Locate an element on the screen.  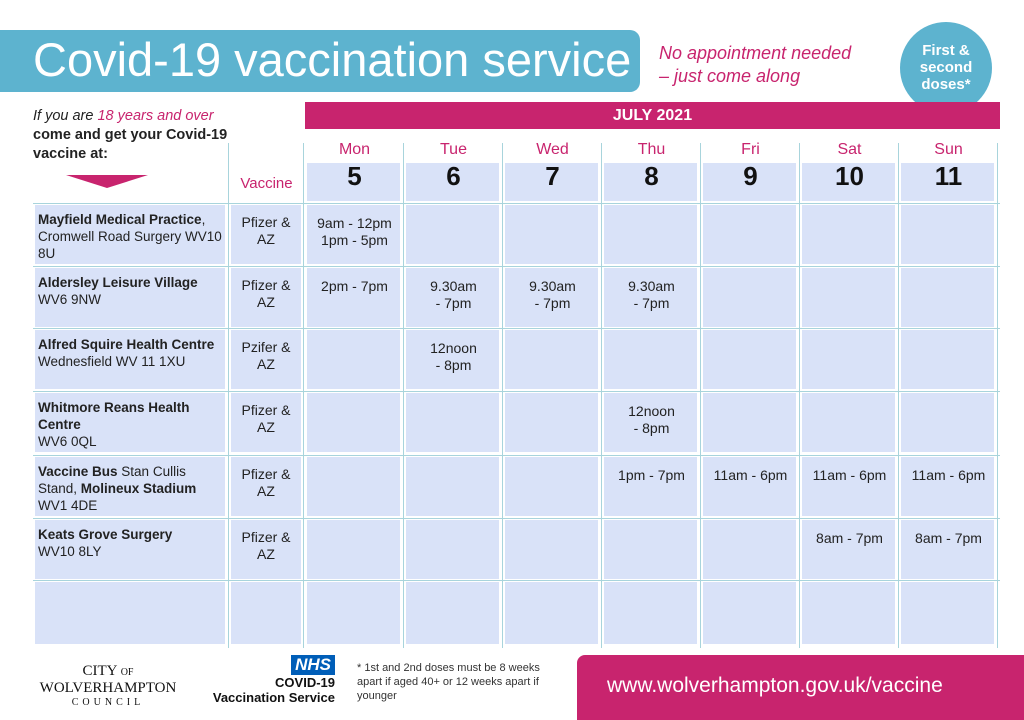
time-line: - 8pm is located at coordinates (651, 428).